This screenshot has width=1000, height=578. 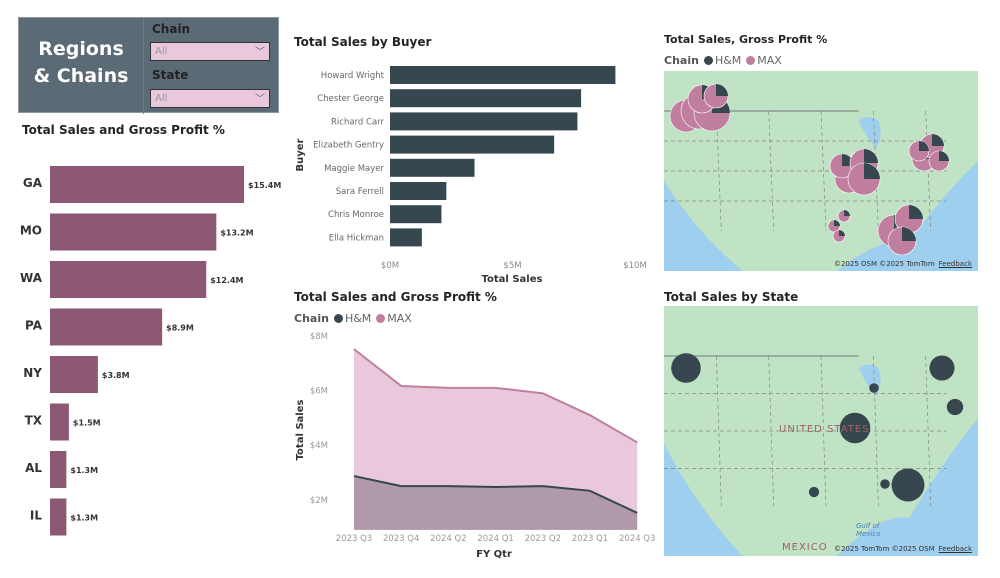 What do you see at coordinates (543, 539) in the screenshot?
I see `x-tick-label: 2023 Q2` at bounding box center [543, 539].